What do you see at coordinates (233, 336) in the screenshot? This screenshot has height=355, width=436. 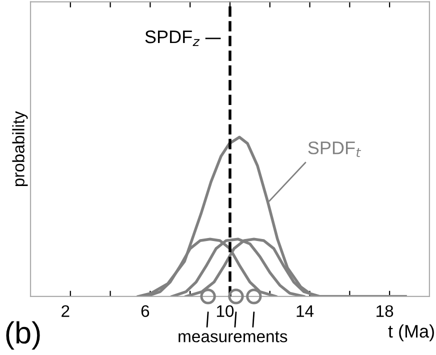 I see `text: measurements` at bounding box center [233, 336].